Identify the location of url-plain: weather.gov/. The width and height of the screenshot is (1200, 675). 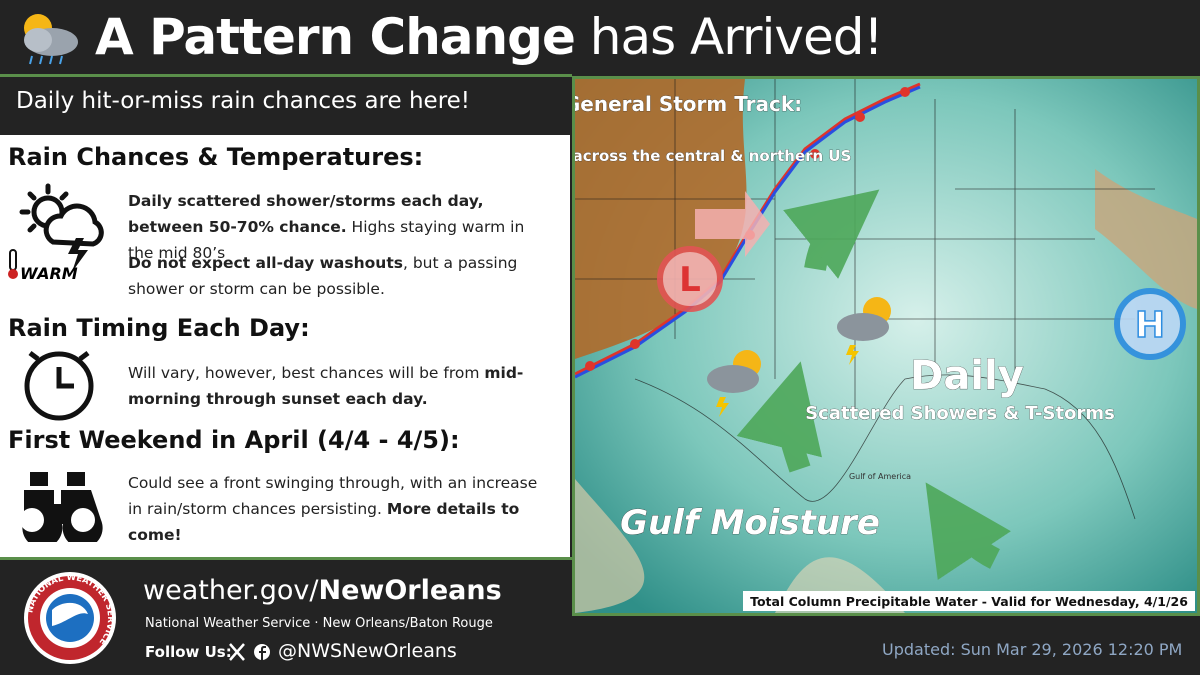
(231, 590).